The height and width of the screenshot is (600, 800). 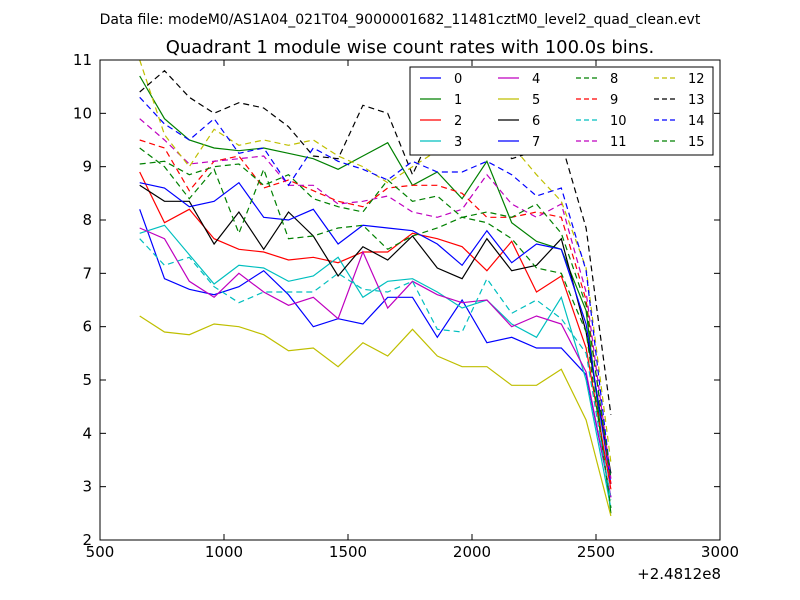 I want to click on x-tick-label: 1500, so click(x=348, y=552).